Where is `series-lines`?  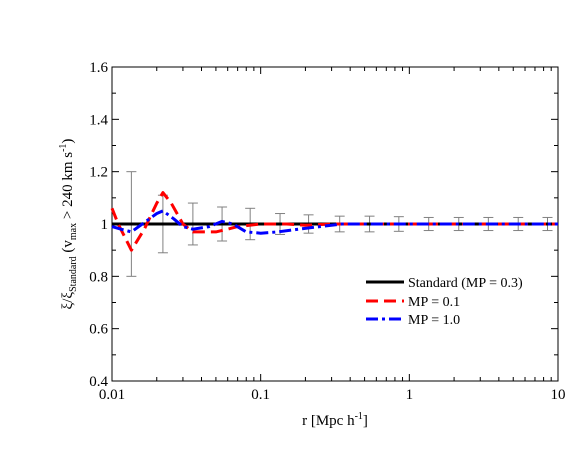
series-lines is located at coordinates (334, 221).